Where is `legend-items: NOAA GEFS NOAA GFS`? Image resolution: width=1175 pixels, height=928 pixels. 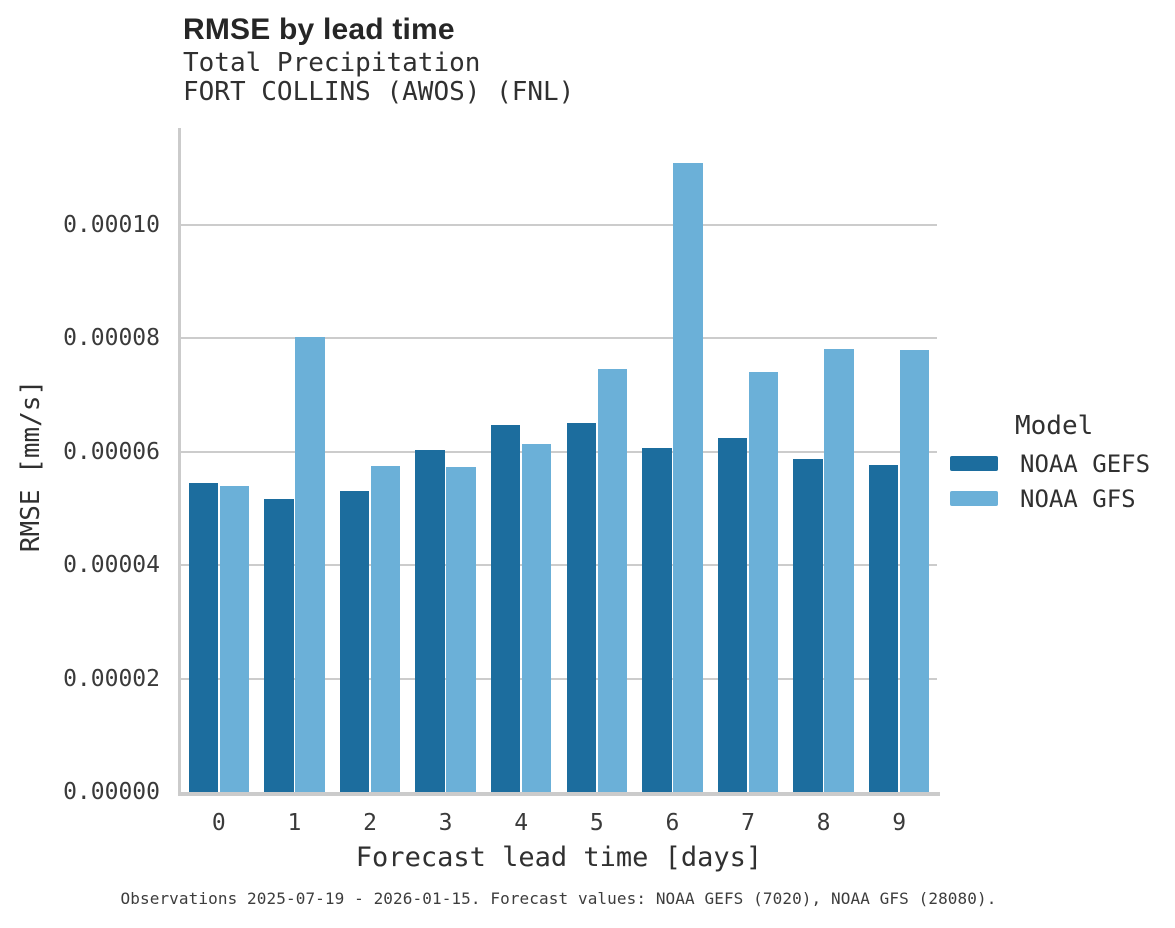 legend-items: NOAA GEFS NOAA GFS is located at coordinates (1050, 481).